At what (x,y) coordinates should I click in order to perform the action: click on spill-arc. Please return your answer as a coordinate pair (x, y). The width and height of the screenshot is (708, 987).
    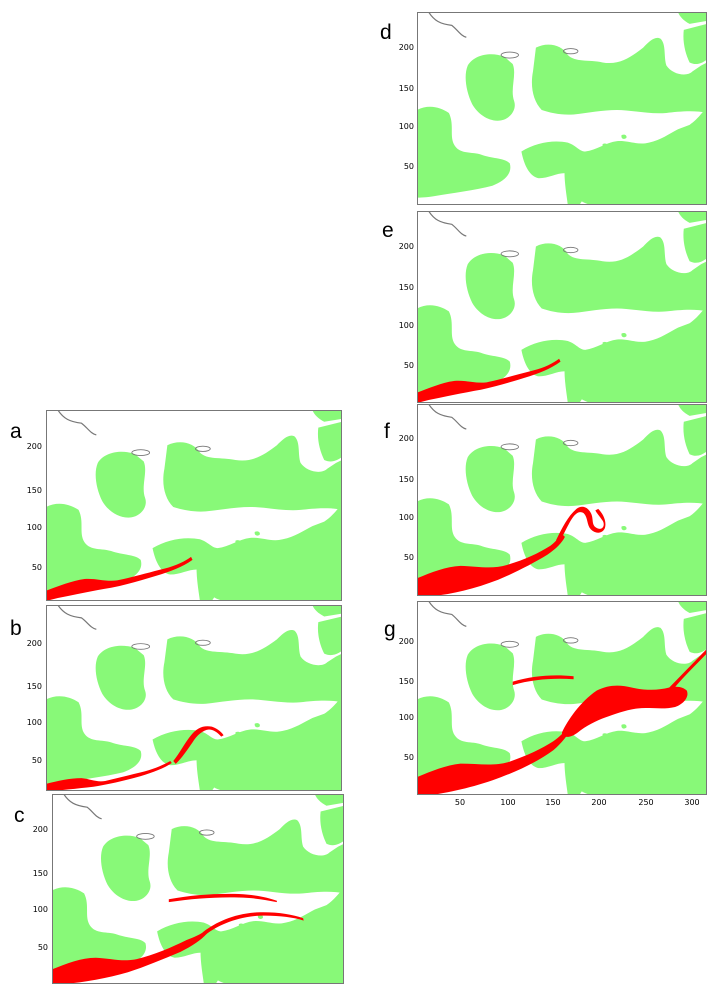
    Looking at the image, I should click on (253, 923).